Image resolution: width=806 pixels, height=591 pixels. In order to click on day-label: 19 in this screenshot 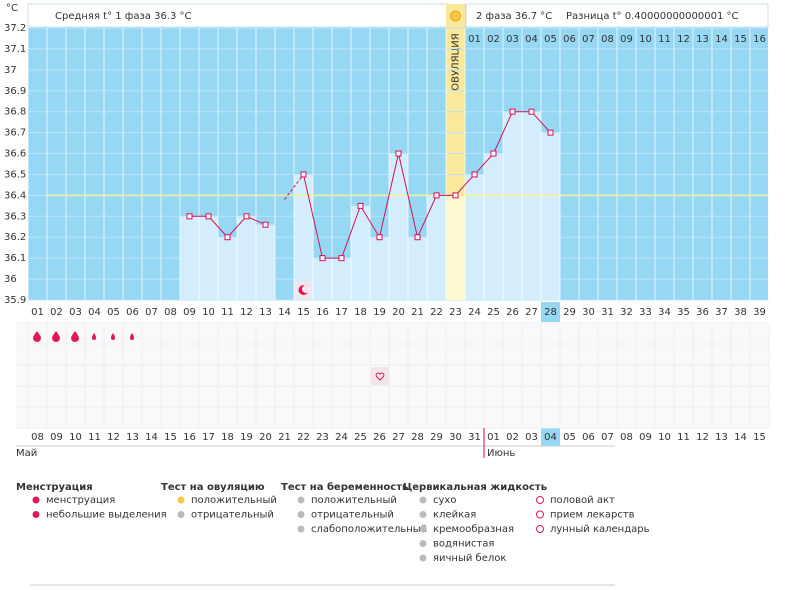, I will do `click(379, 312)`.